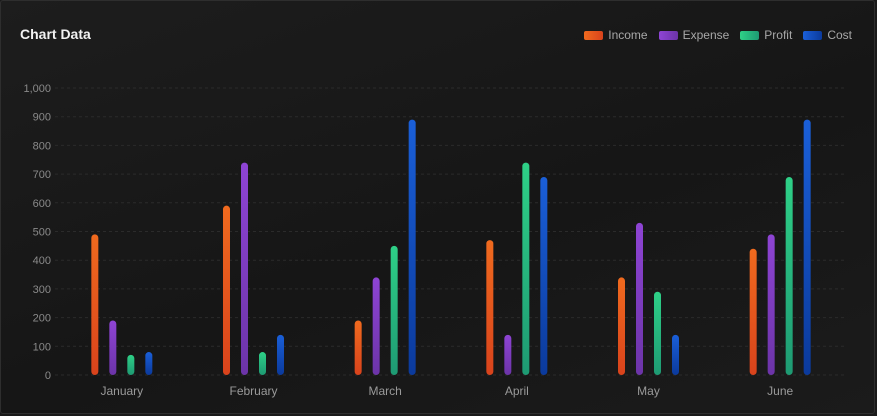  What do you see at coordinates (628, 35) in the screenshot?
I see `legend-label: Income` at bounding box center [628, 35].